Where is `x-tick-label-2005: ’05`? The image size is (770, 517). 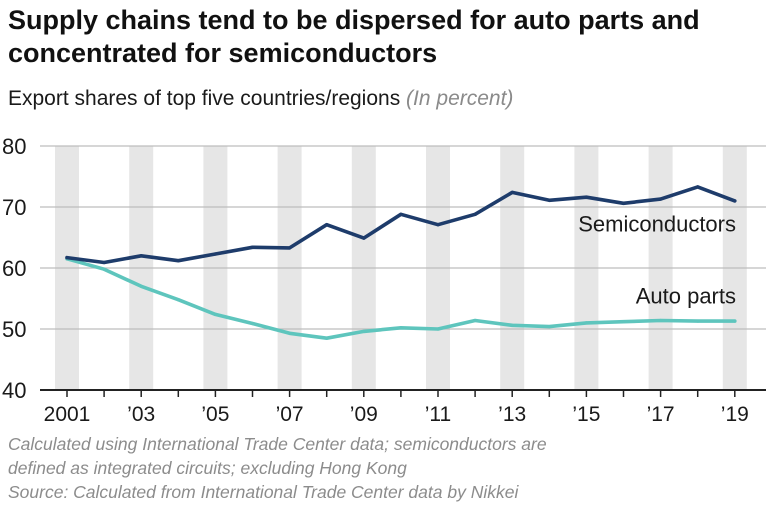 x-tick-label-2005: ’05 is located at coordinates (215, 414).